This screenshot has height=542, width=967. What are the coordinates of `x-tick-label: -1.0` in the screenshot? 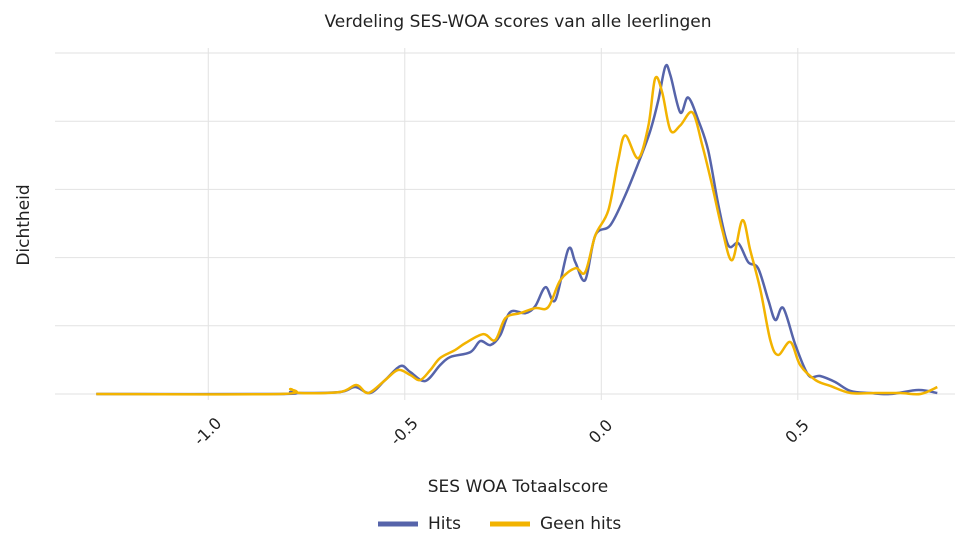 It's located at (208, 432).